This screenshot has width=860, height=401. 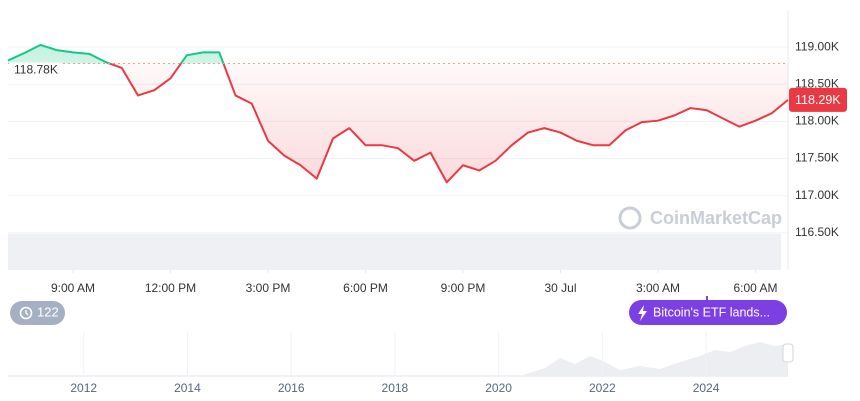 I want to click on watermark: CoinMarketCap, so click(x=700, y=218).